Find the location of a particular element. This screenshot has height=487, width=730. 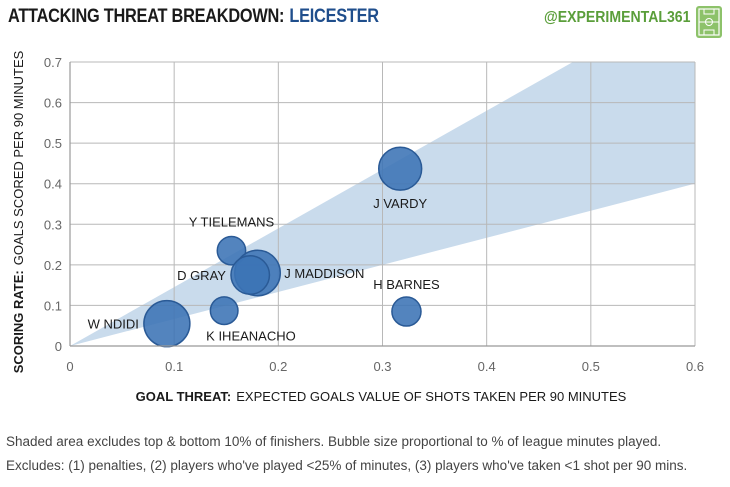

x-tick-label: 0.6 is located at coordinates (695, 366).